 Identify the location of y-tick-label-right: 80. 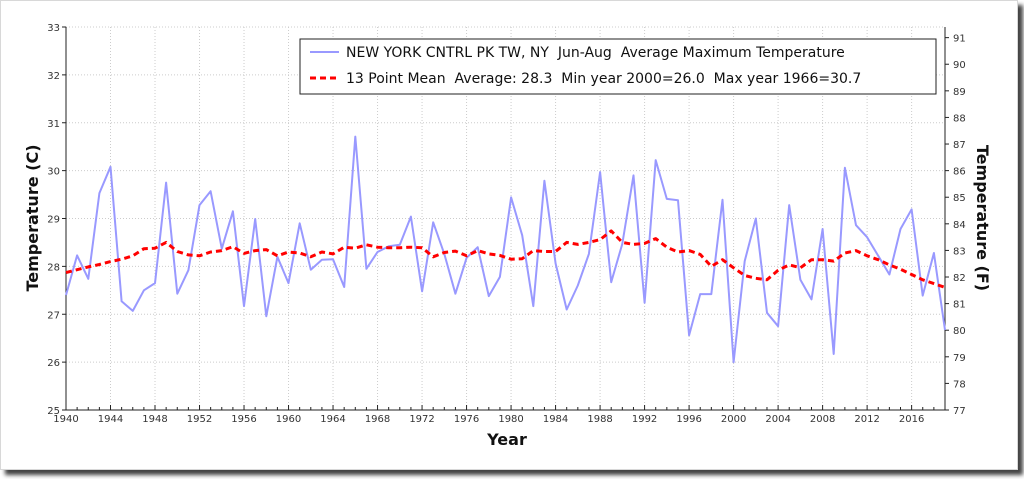
(959, 331).